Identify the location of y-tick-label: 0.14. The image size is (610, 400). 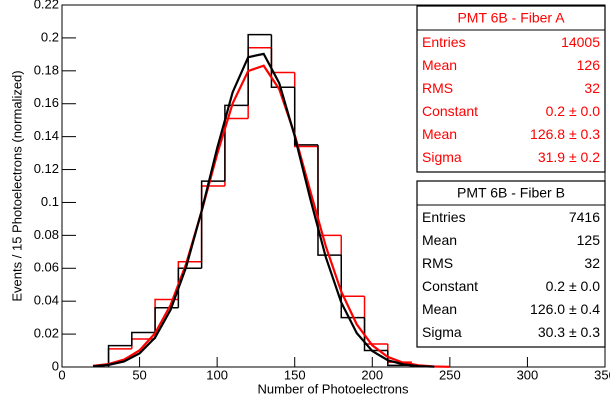
(46, 135).